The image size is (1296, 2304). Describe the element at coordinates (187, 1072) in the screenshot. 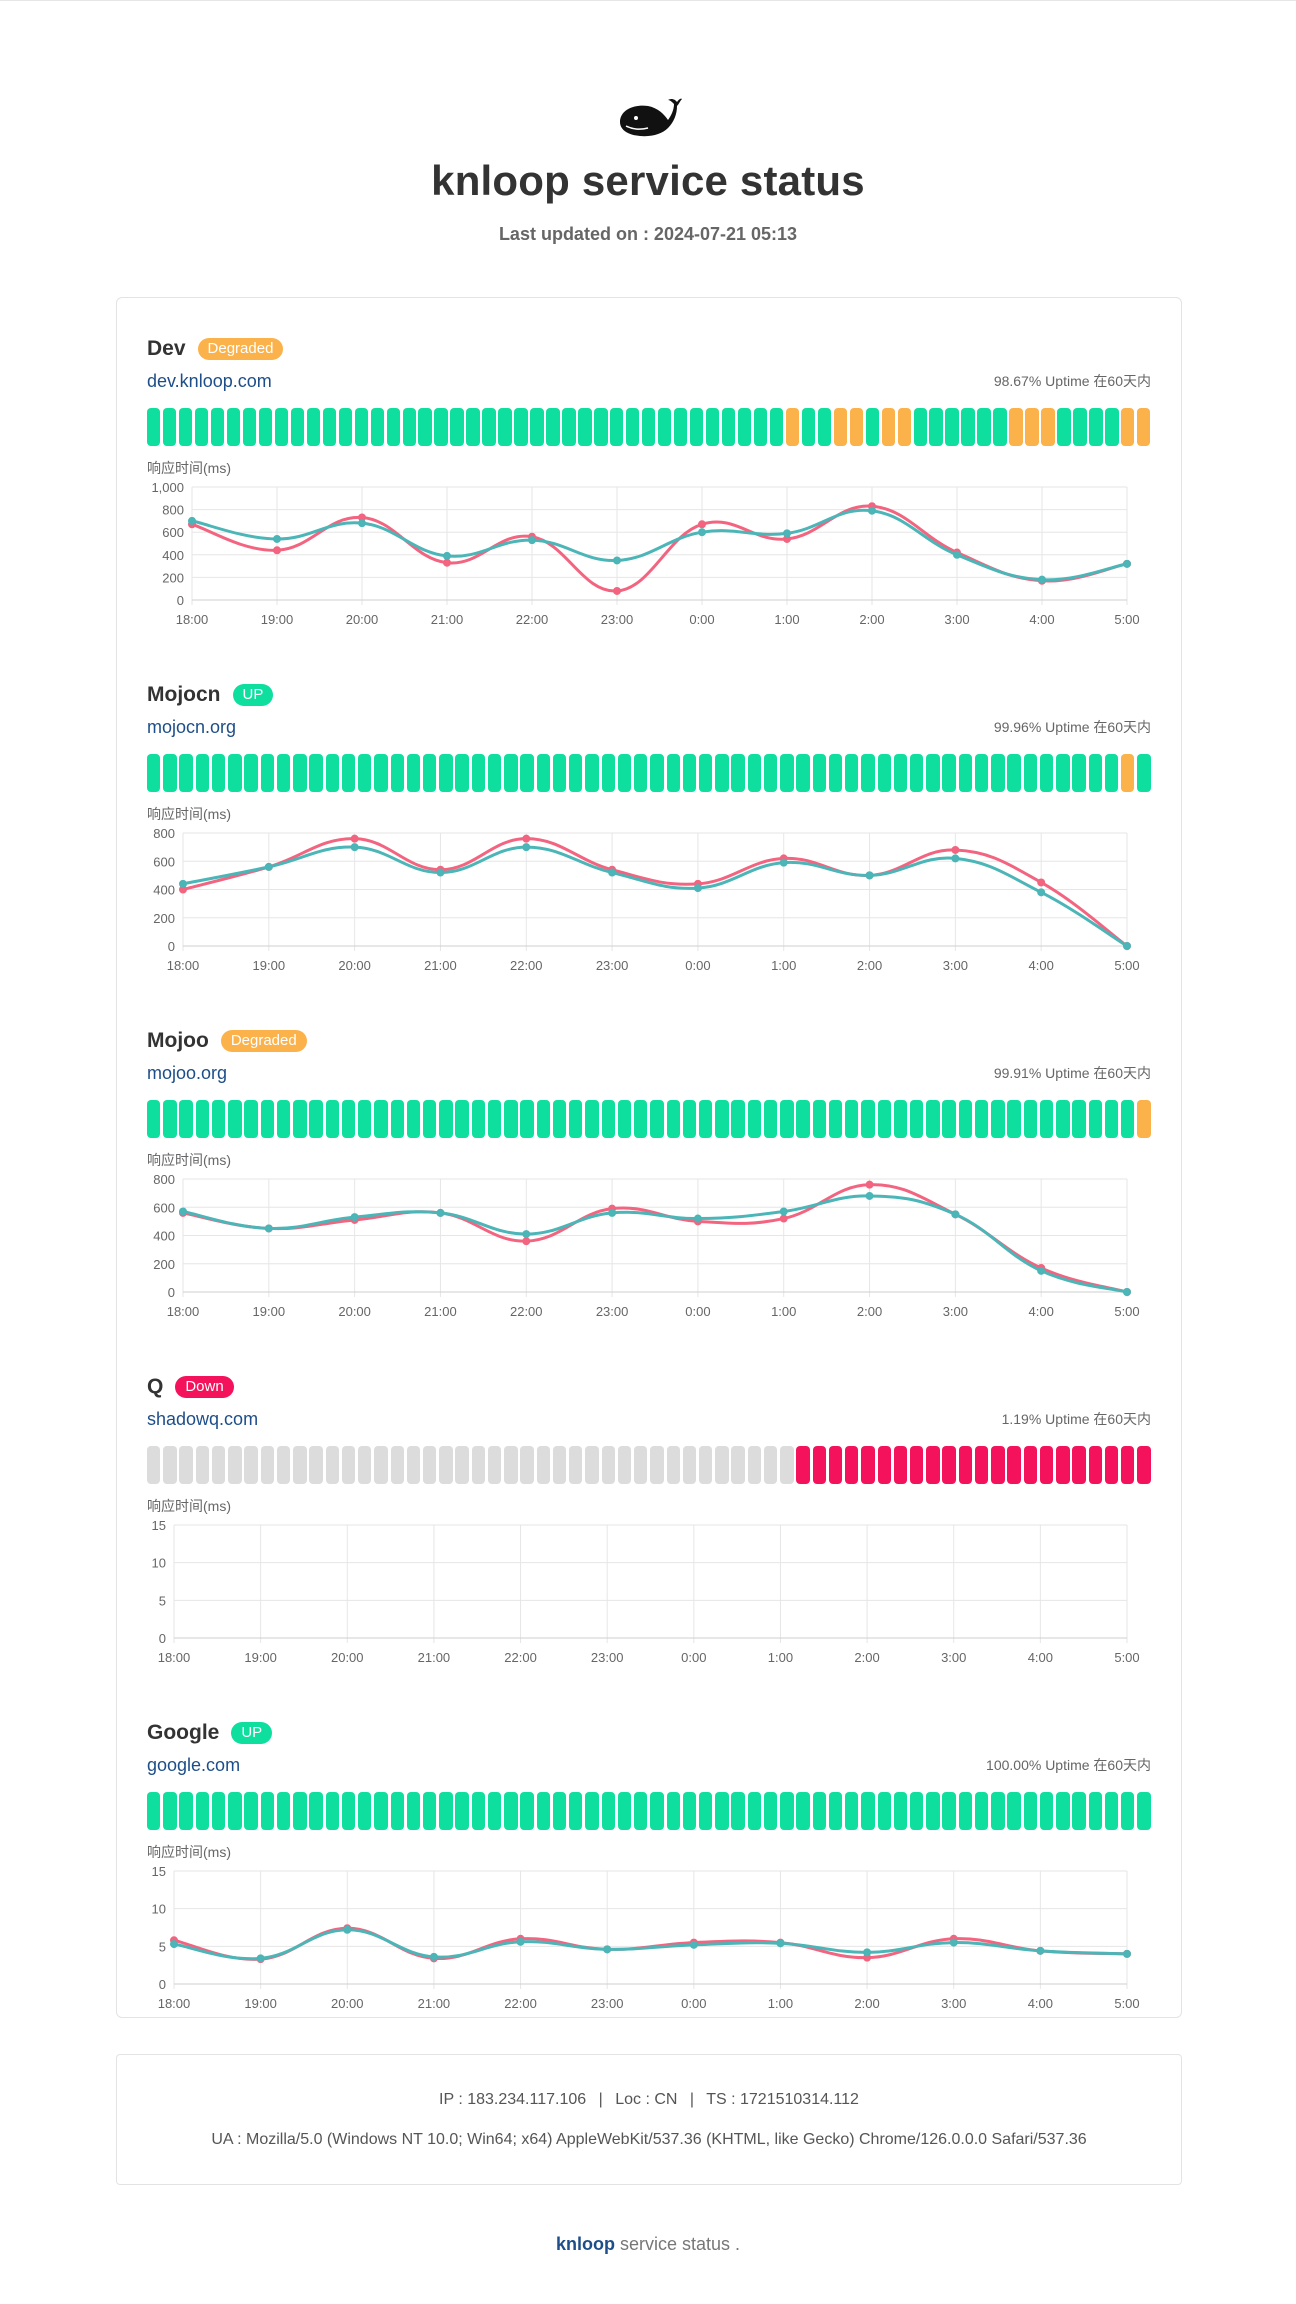

I see `service-url-link: mojoo.org` at that location.